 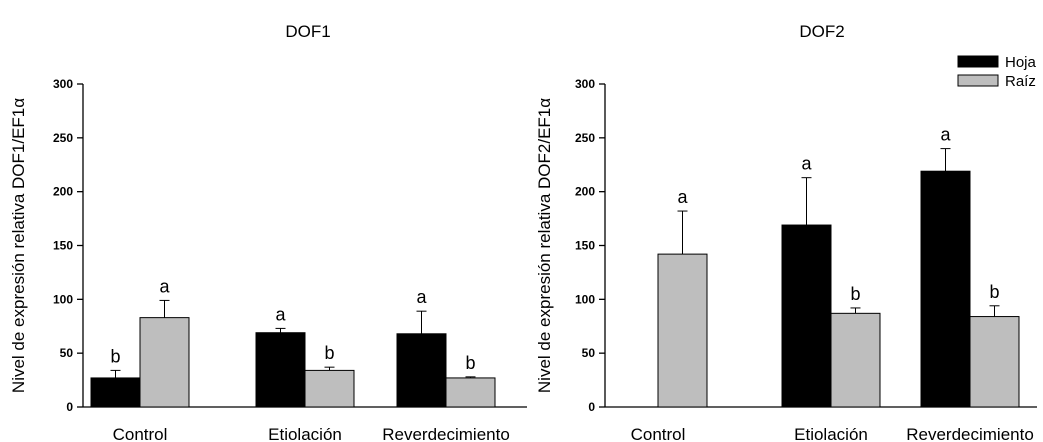 What do you see at coordinates (821, 31) in the screenshot?
I see `chart-title: DOF2` at bounding box center [821, 31].